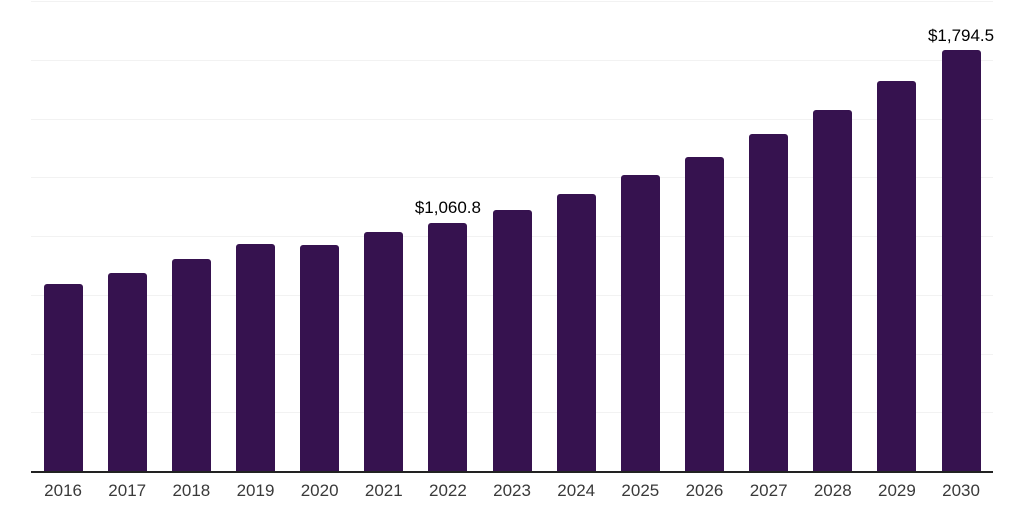 The width and height of the screenshot is (1024, 512). Describe the element at coordinates (127, 490) in the screenshot. I see `x-axis-tick-label: 2017` at that location.